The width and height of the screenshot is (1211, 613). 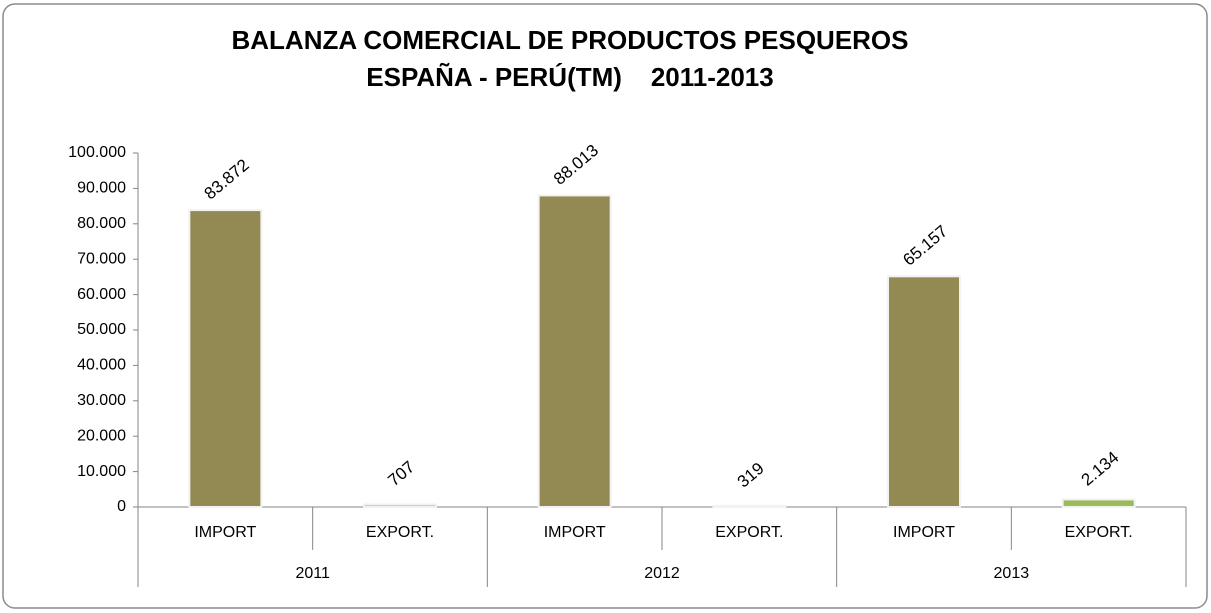 I want to click on group-label: 2012, so click(x=662, y=573).